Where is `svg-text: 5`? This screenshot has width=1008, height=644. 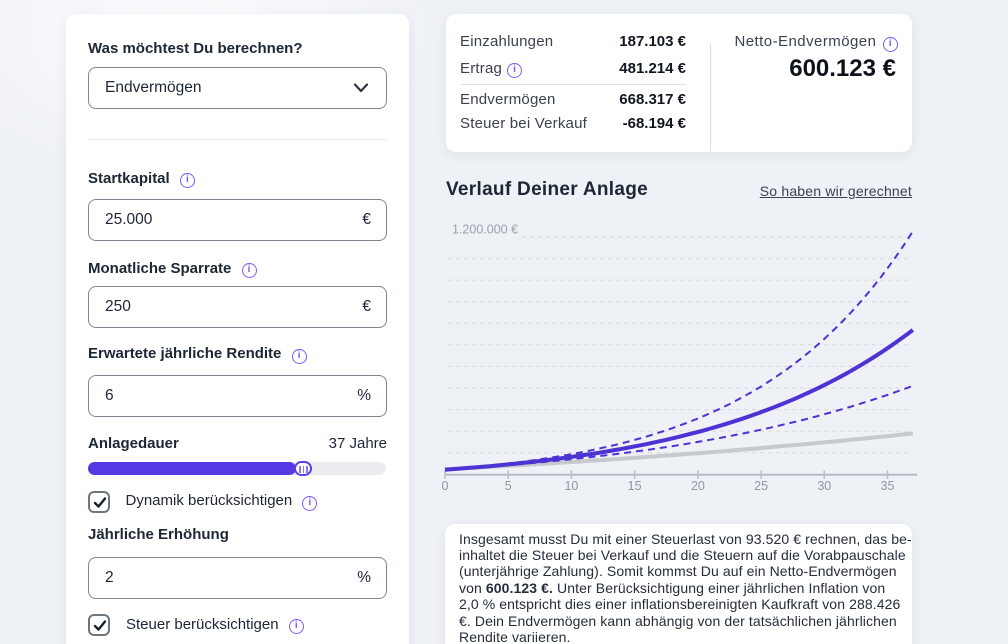
svg-text: 5 is located at coordinates (508, 486).